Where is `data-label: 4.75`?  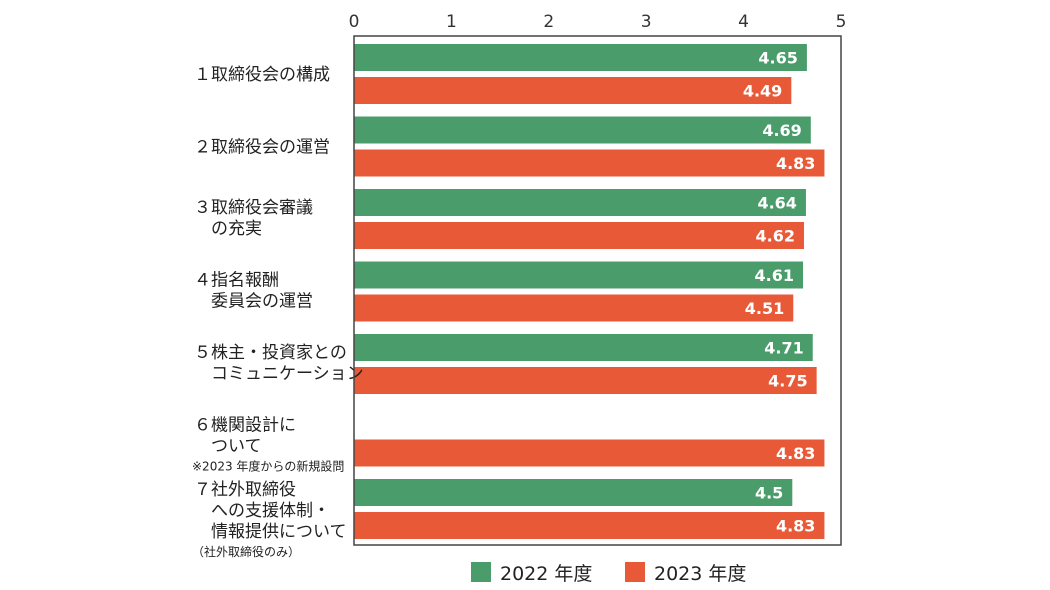
data-label: 4.75 is located at coordinates (787, 381).